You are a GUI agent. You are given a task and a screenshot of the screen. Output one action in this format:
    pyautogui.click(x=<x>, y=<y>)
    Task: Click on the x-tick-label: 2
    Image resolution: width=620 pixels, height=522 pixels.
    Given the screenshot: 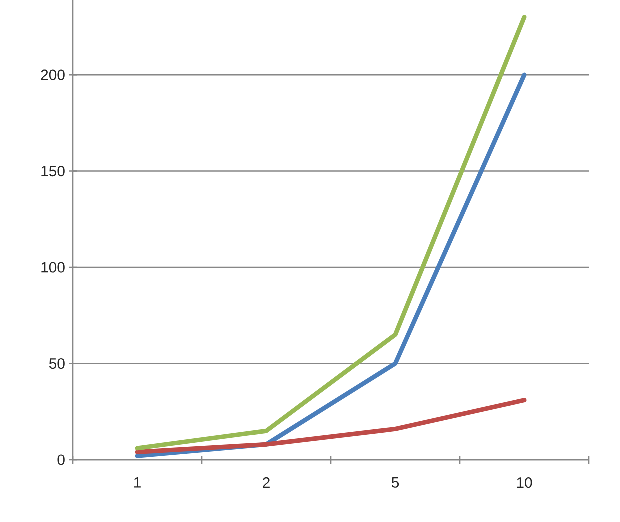 What is the action you would take?
    pyautogui.click(x=266, y=483)
    